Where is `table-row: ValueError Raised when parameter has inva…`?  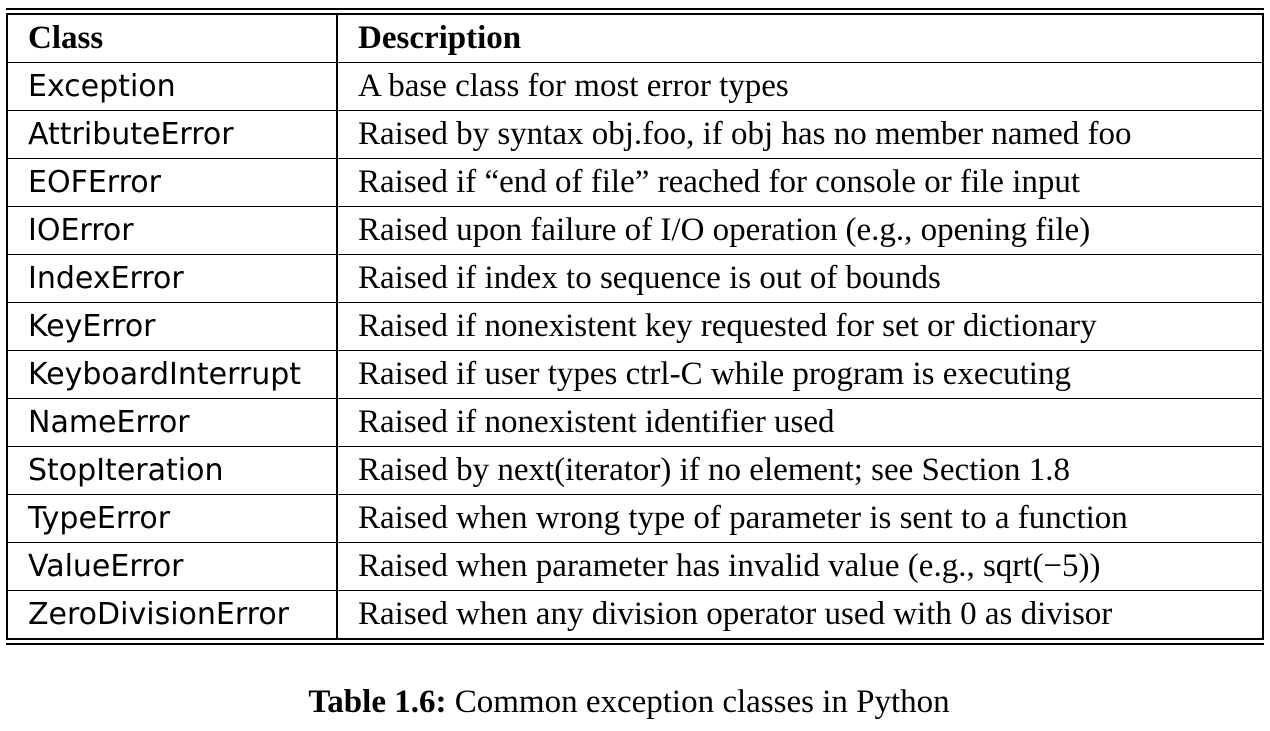
table-row: ValueError Raised when parameter has inva… is located at coordinates (635, 566).